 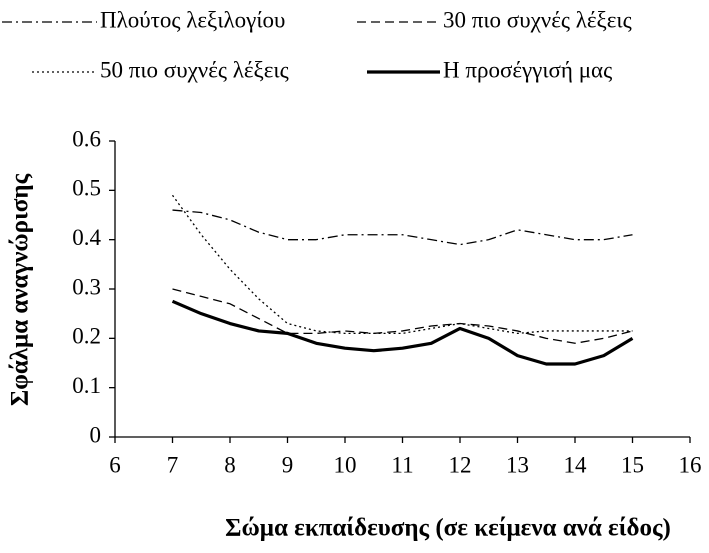 What do you see at coordinates (527, 69) in the screenshot?
I see `legend-label: Η προσέγγισή μας` at bounding box center [527, 69].